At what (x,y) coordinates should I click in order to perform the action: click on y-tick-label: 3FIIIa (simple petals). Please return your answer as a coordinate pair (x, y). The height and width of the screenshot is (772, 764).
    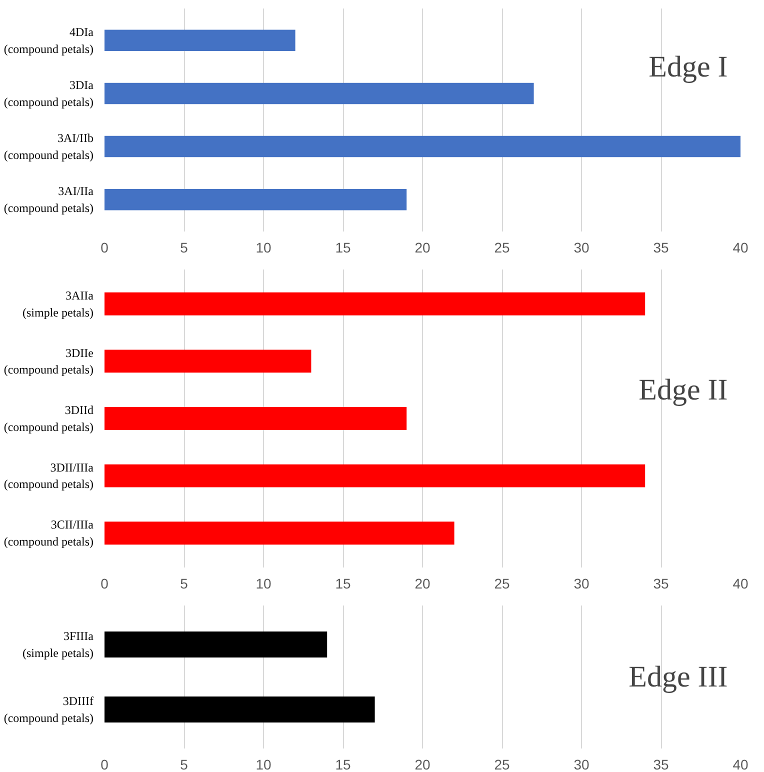
    Looking at the image, I should click on (58, 644).